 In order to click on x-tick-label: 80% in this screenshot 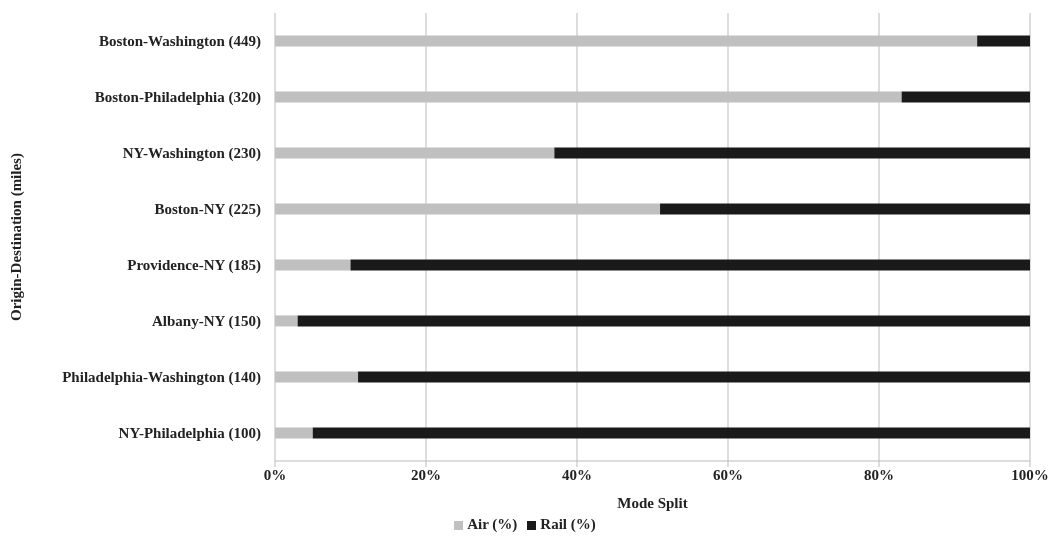, I will do `click(879, 474)`.